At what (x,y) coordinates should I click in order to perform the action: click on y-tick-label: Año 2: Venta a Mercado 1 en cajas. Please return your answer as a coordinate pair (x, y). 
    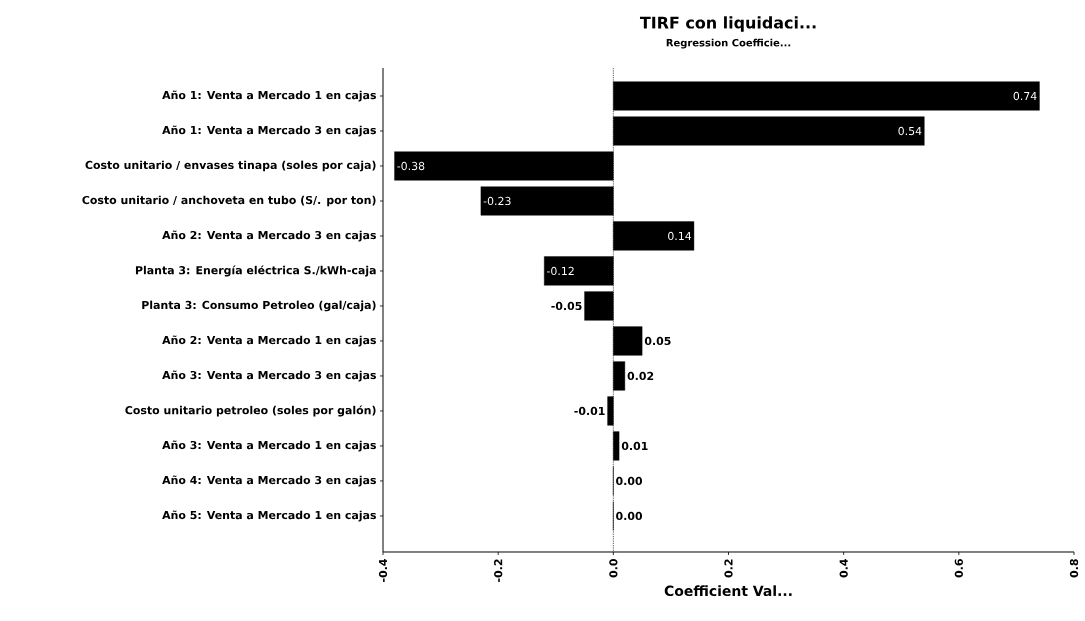
    Looking at the image, I should click on (269, 341).